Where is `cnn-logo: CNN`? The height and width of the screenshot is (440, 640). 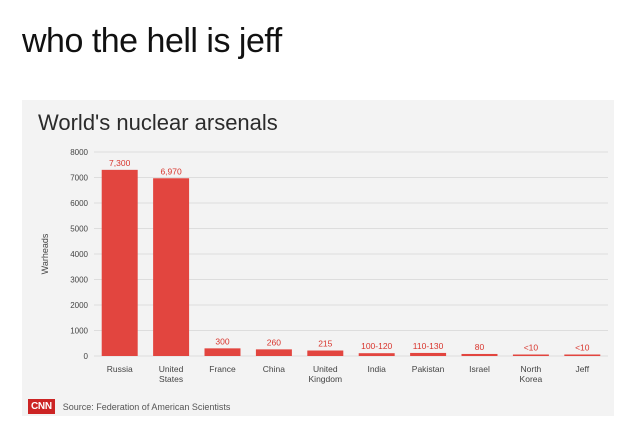
cnn-logo: CNN is located at coordinates (41, 406).